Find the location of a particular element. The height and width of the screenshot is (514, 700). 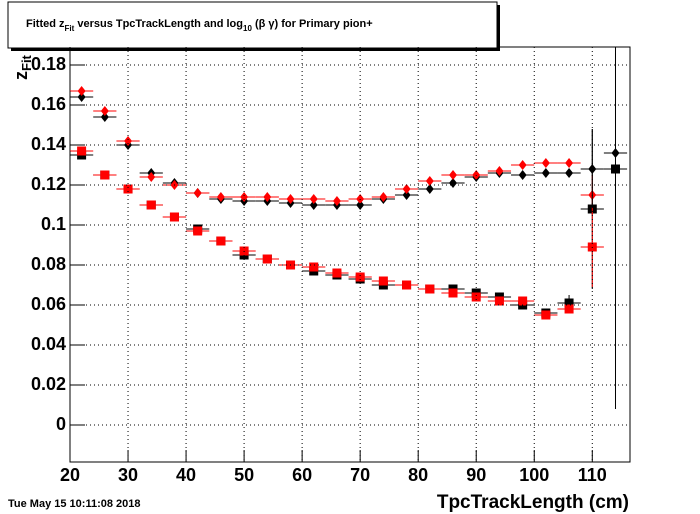

ylabel-sub: Fit is located at coordinates (26, 62).